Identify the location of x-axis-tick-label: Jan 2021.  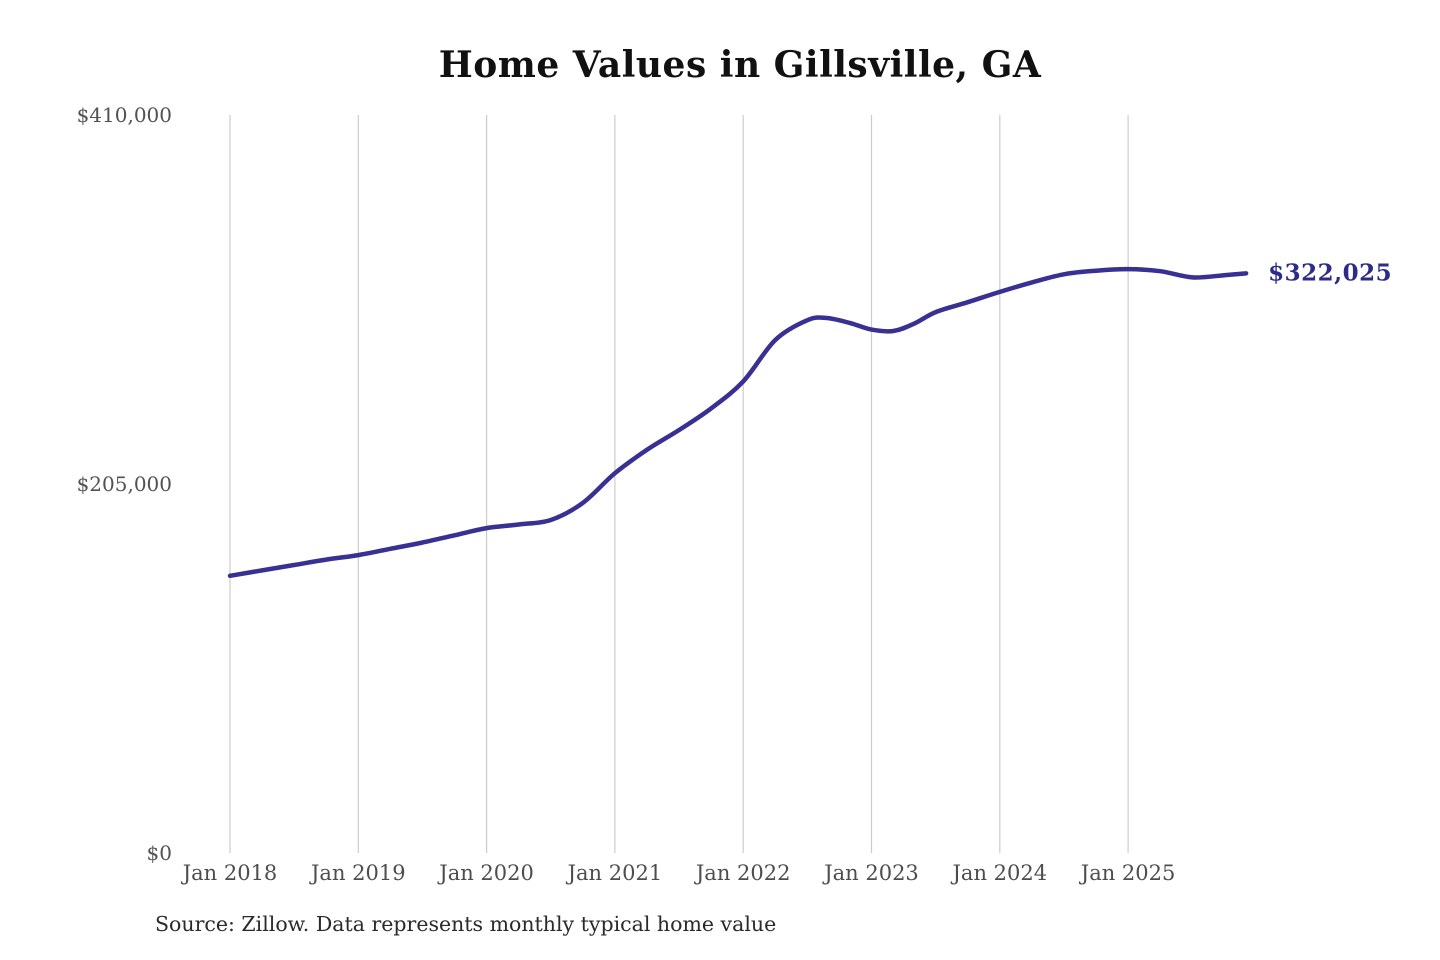
(614, 873).